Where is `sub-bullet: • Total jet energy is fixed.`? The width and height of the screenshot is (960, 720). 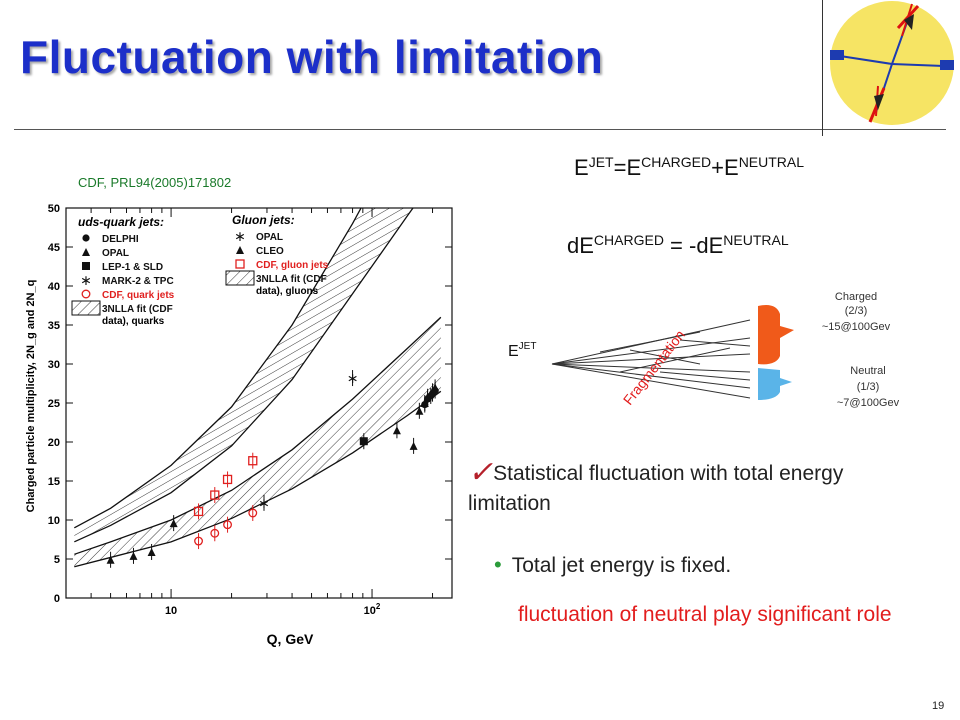 sub-bullet: • Total jet energy is fixed. is located at coordinates (612, 565).